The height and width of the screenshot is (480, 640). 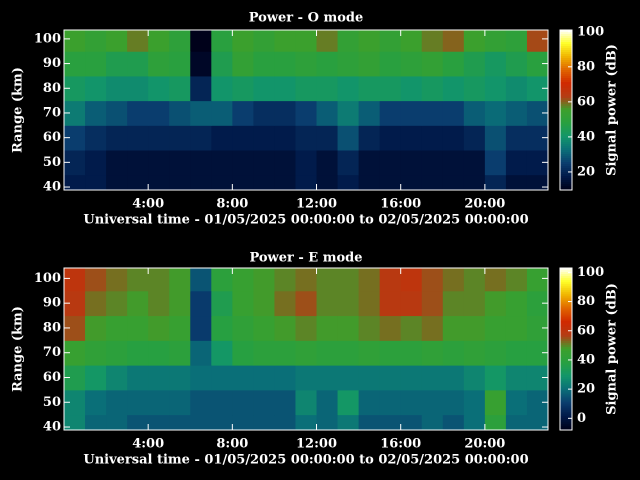 What do you see at coordinates (52, 112) in the screenshot?
I see `y-tick-label: 70` at bounding box center [52, 112].